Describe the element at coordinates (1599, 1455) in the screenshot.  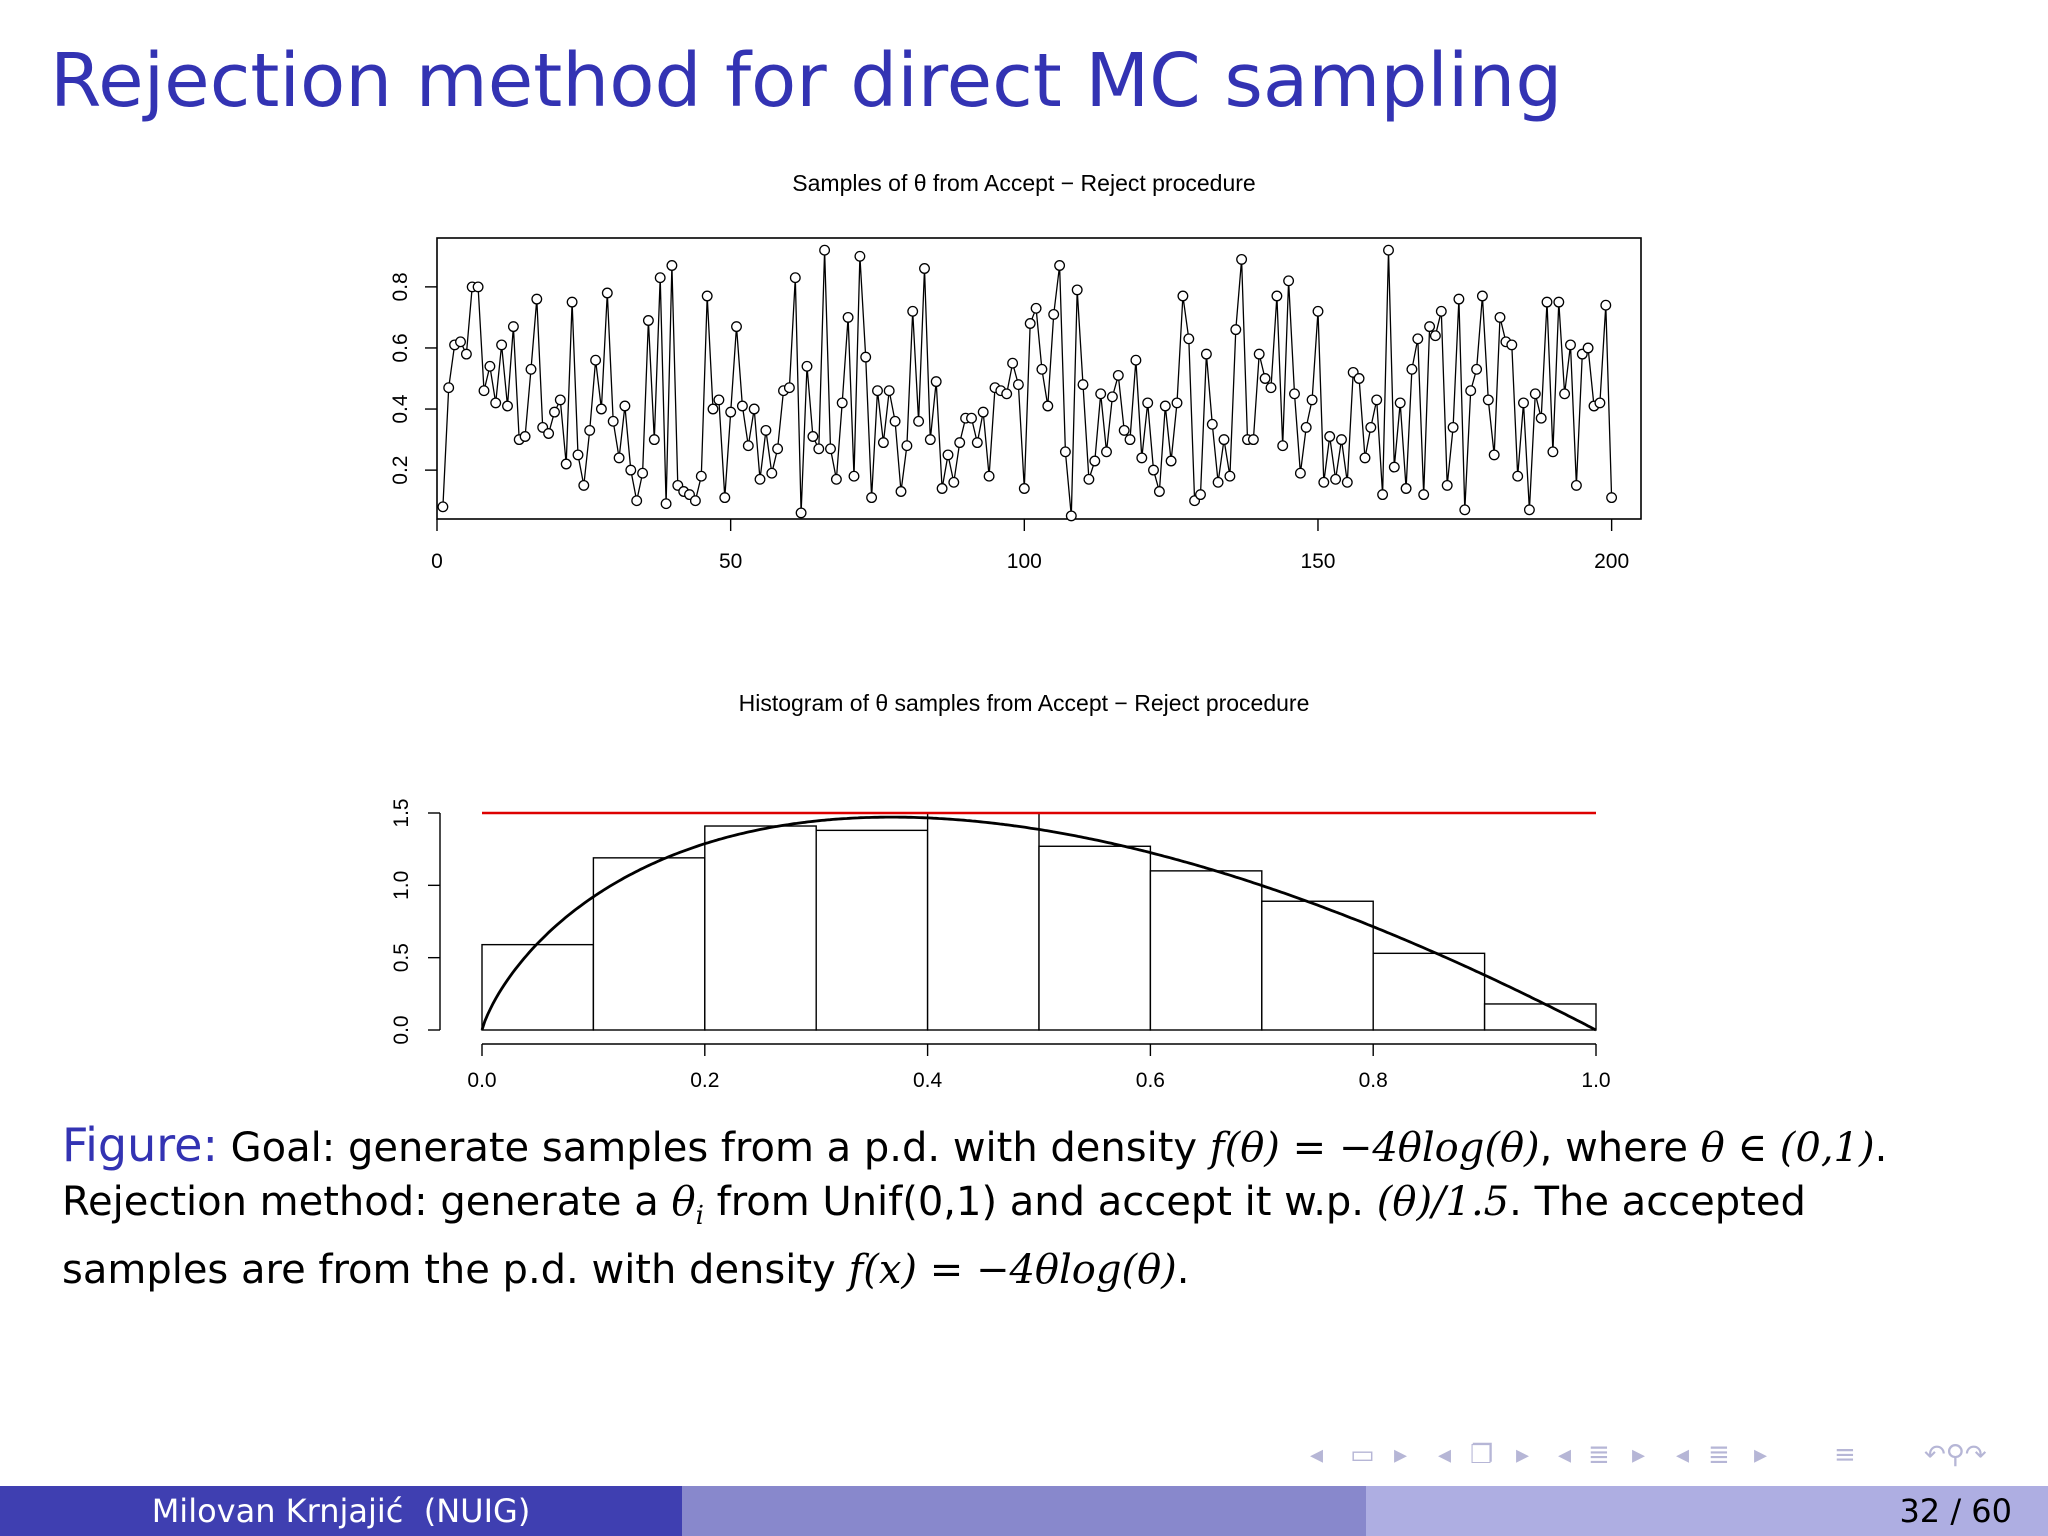
I see `nav-section-icon: ≣` at that location.